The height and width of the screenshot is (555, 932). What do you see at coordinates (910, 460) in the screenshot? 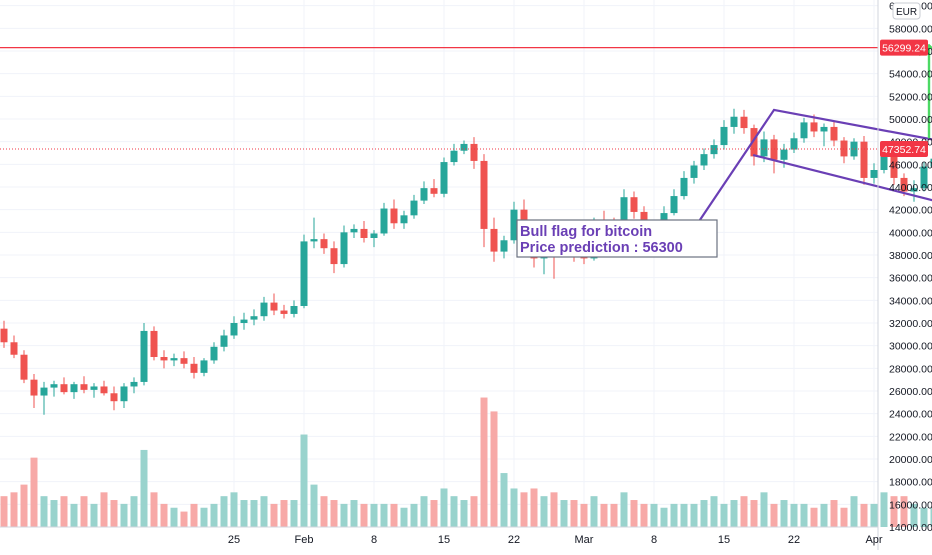
I see `y-tick-label: 20000.00` at bounding box center [910, 460].